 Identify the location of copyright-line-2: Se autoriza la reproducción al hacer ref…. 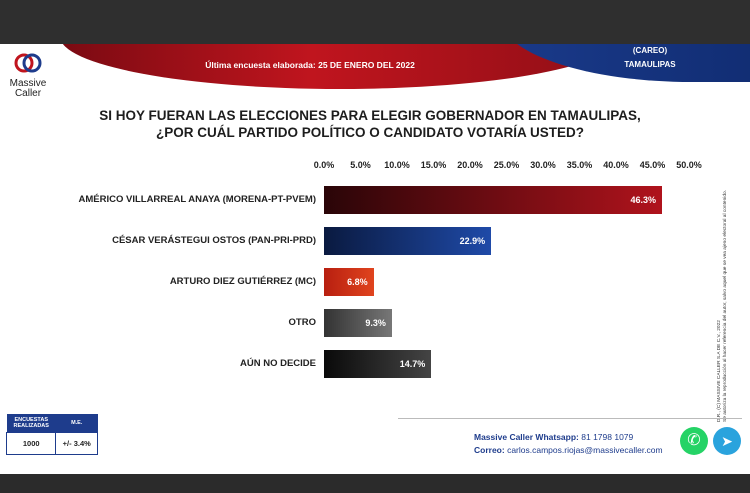
(725, 306).